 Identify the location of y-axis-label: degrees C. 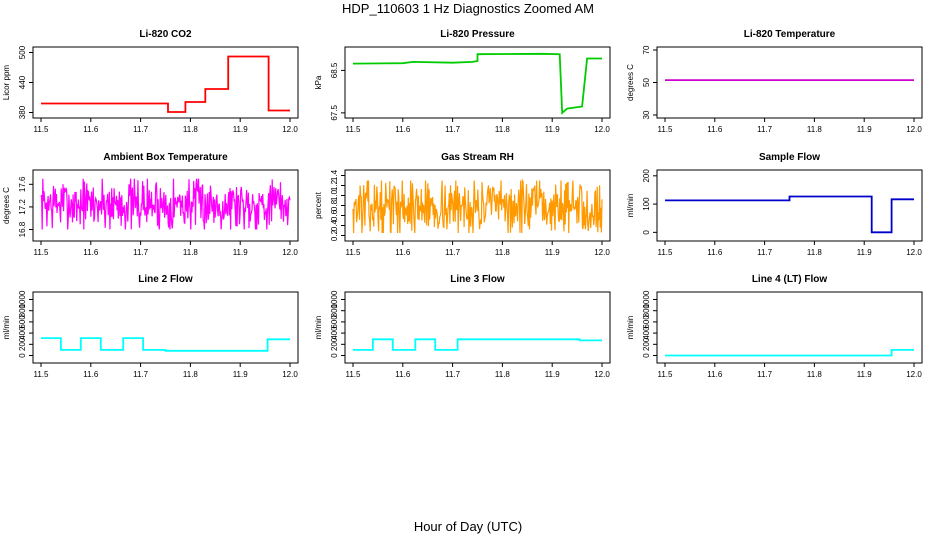
(630, 82).